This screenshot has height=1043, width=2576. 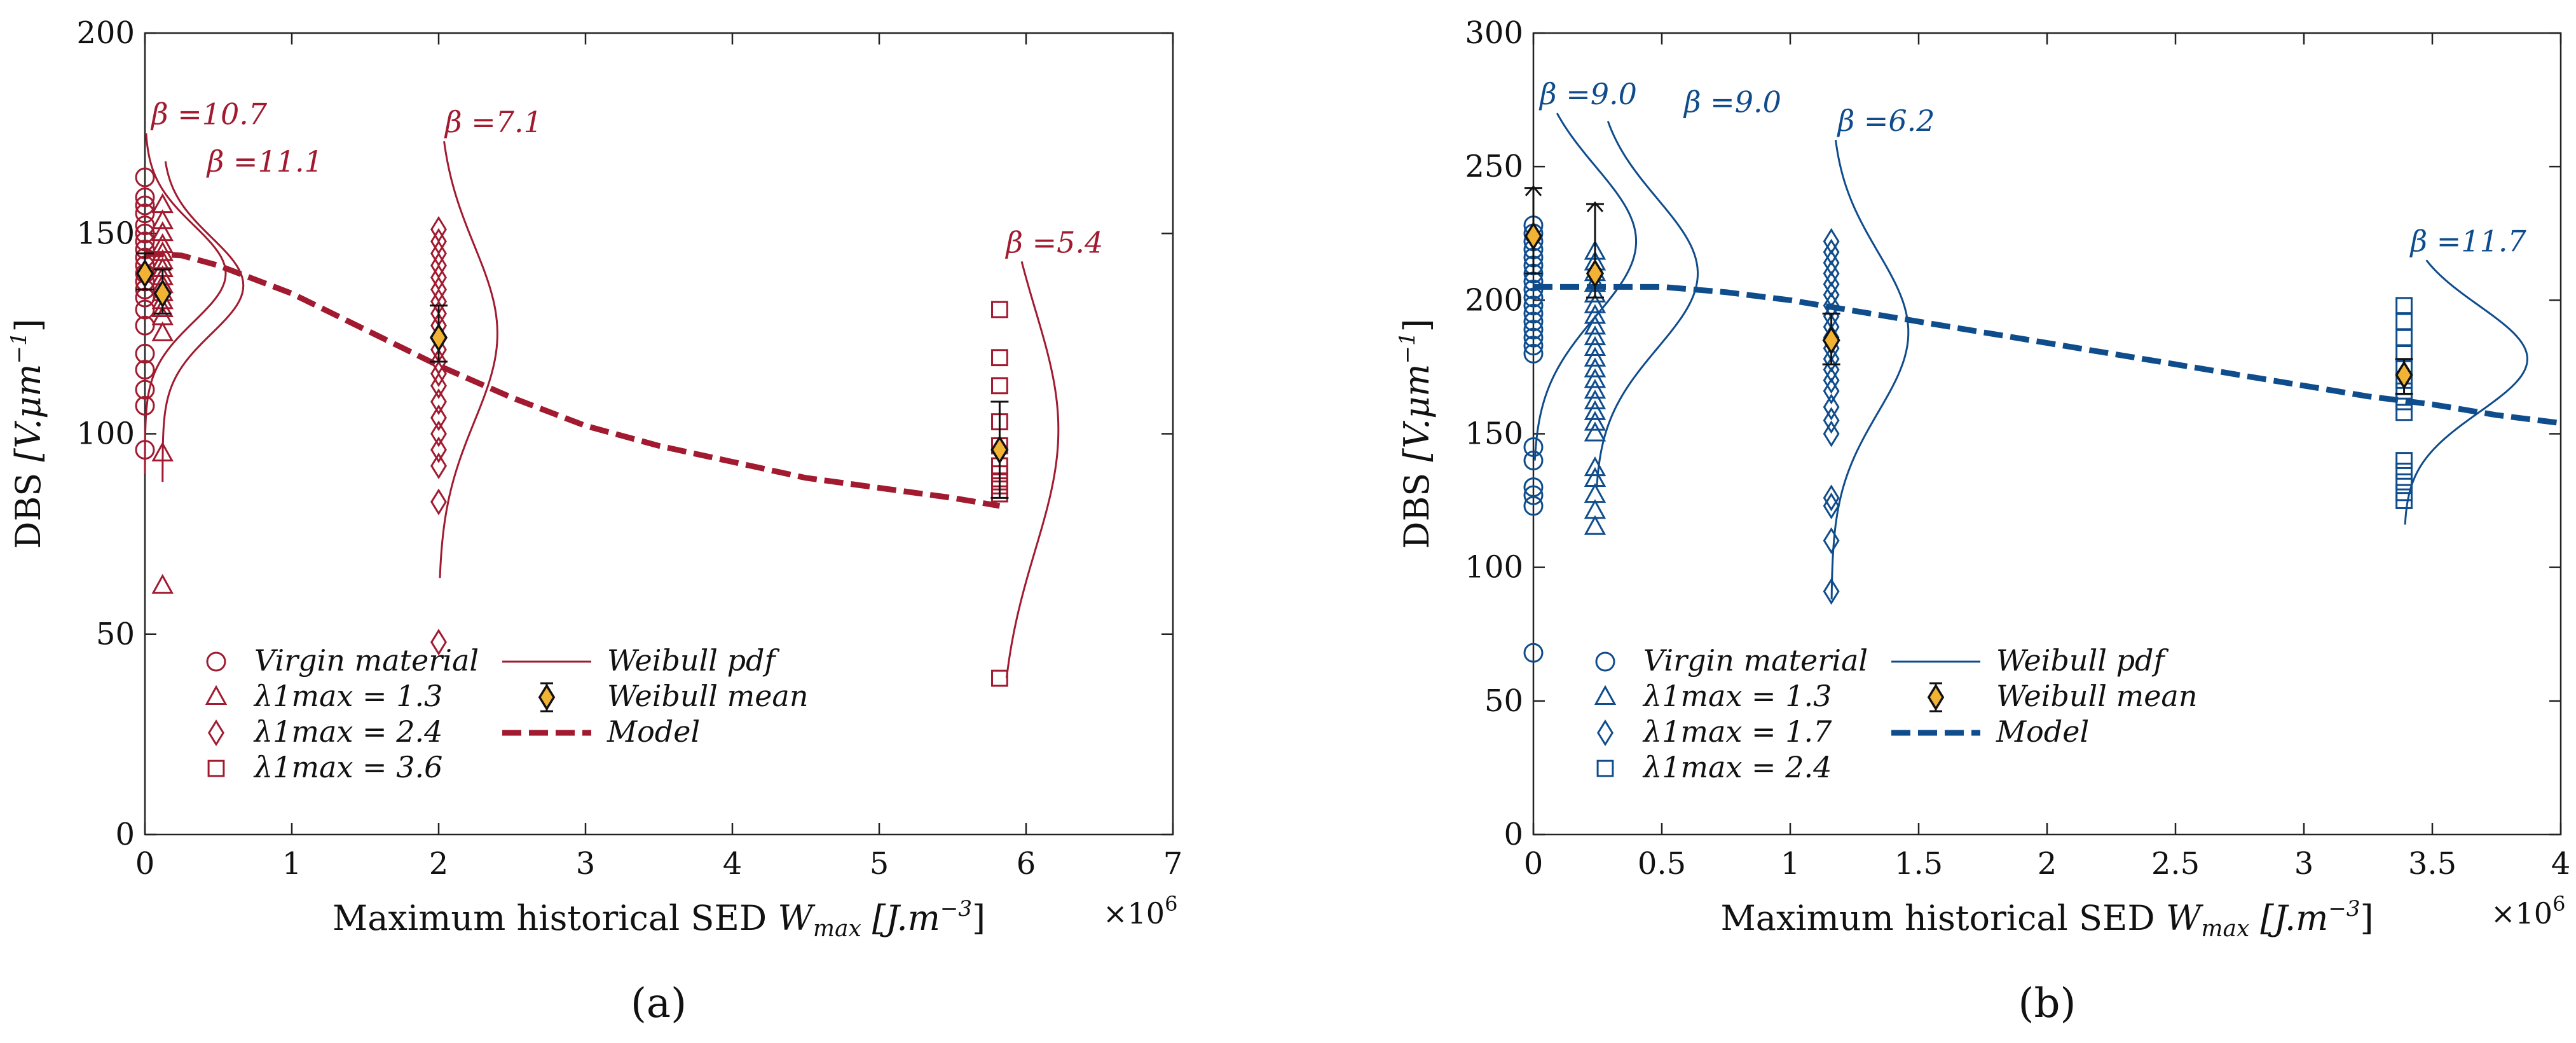 I want to click on legend-label: λ1max = 3.6, so click(x=348, y=767).